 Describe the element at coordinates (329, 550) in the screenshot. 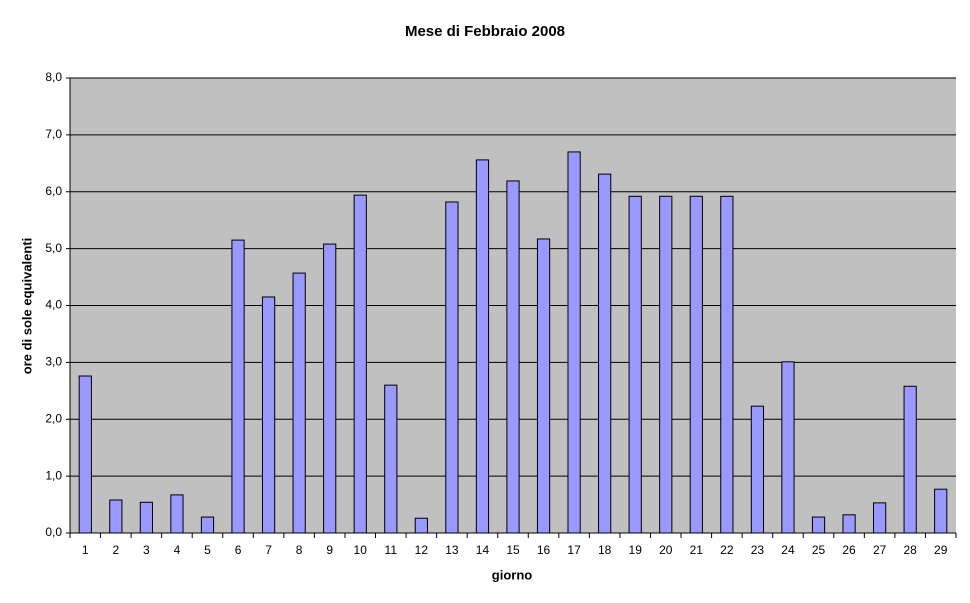

I see `x-tick-label: 9` at that location.